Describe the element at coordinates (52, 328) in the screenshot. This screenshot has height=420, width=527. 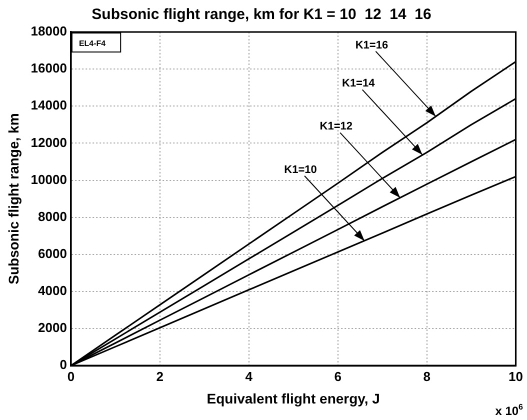
I see `y-tick-label: 2000` at that location.